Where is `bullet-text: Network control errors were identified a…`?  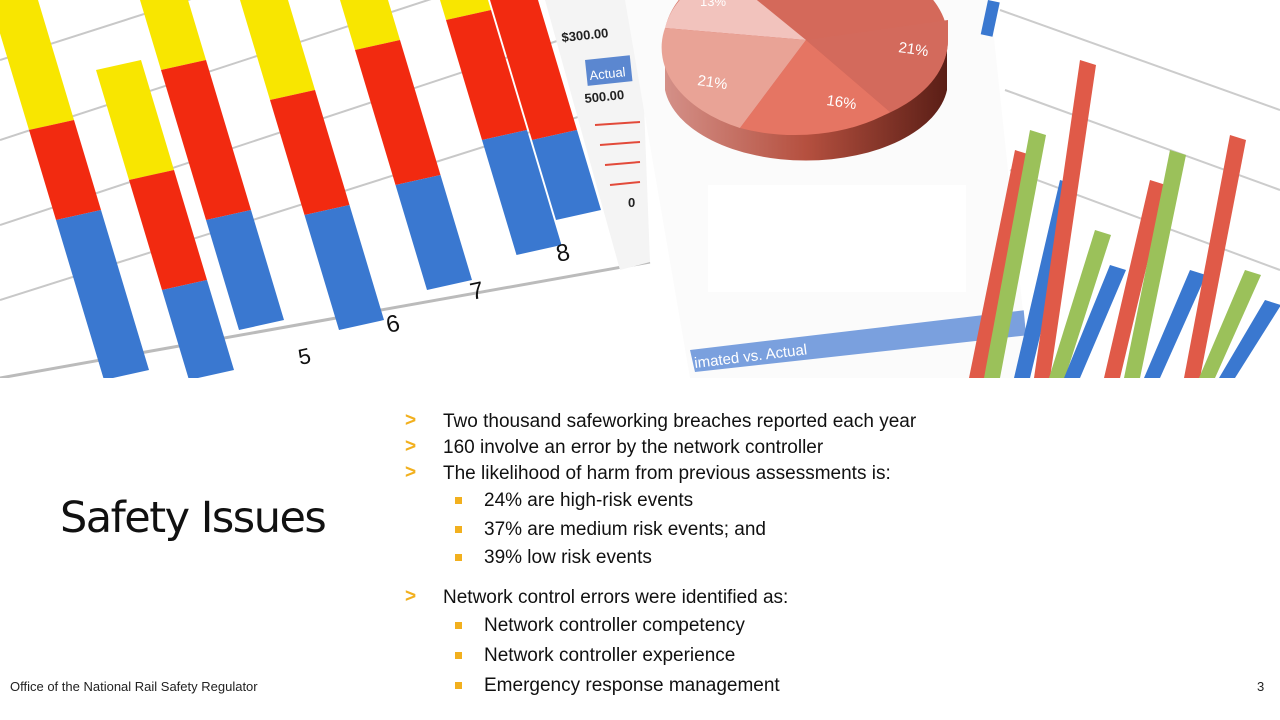 bullet-text: Network control errors were identified a… is located at coordinates (616, 597).